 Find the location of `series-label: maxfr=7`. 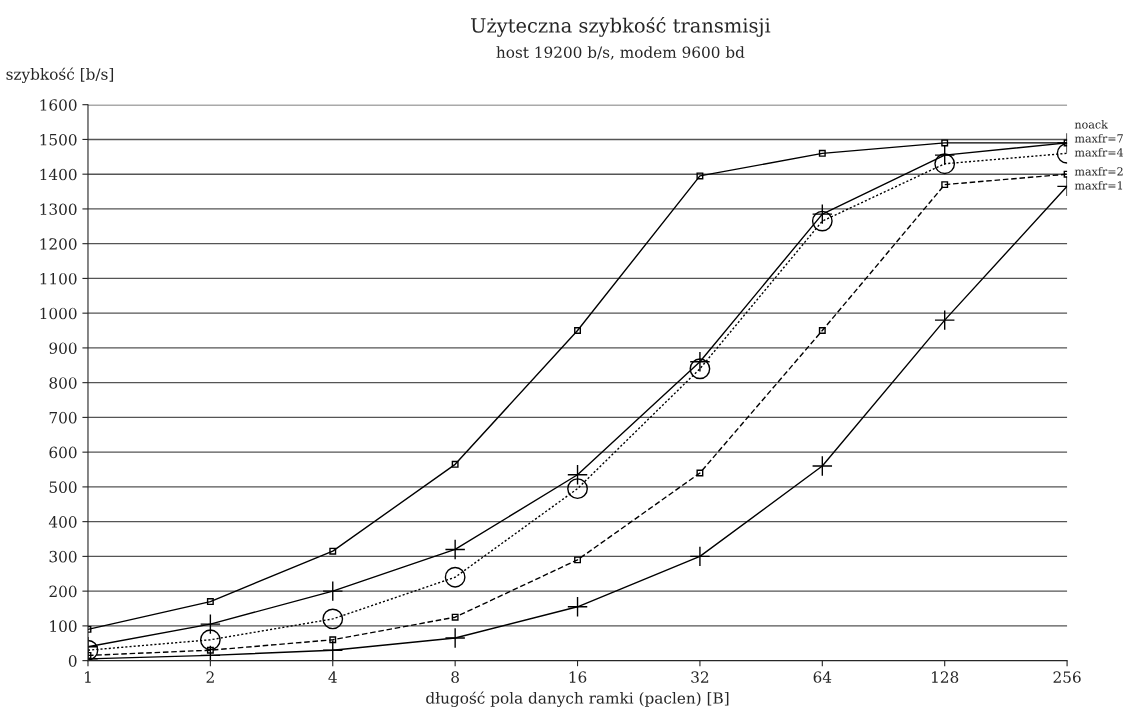

series-label: maxfr=7 is located at coordinates (1098, 138).